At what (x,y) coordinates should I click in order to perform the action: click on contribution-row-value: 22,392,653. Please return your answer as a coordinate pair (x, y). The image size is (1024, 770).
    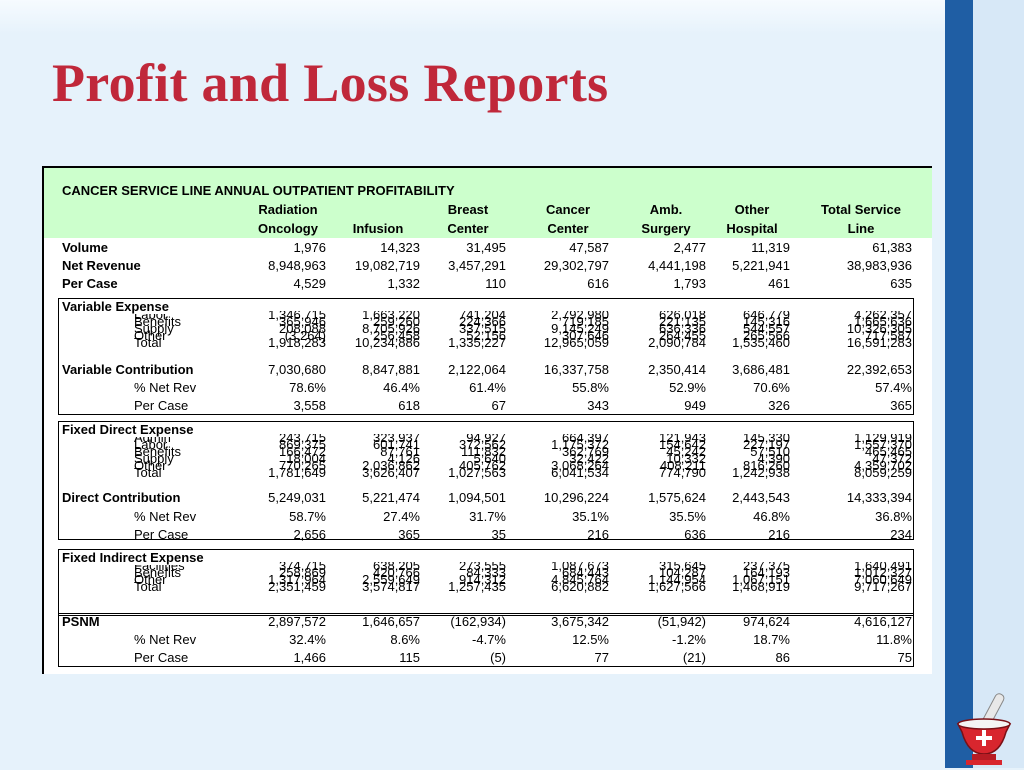
    Looking at the image, I should click on (879, 369).